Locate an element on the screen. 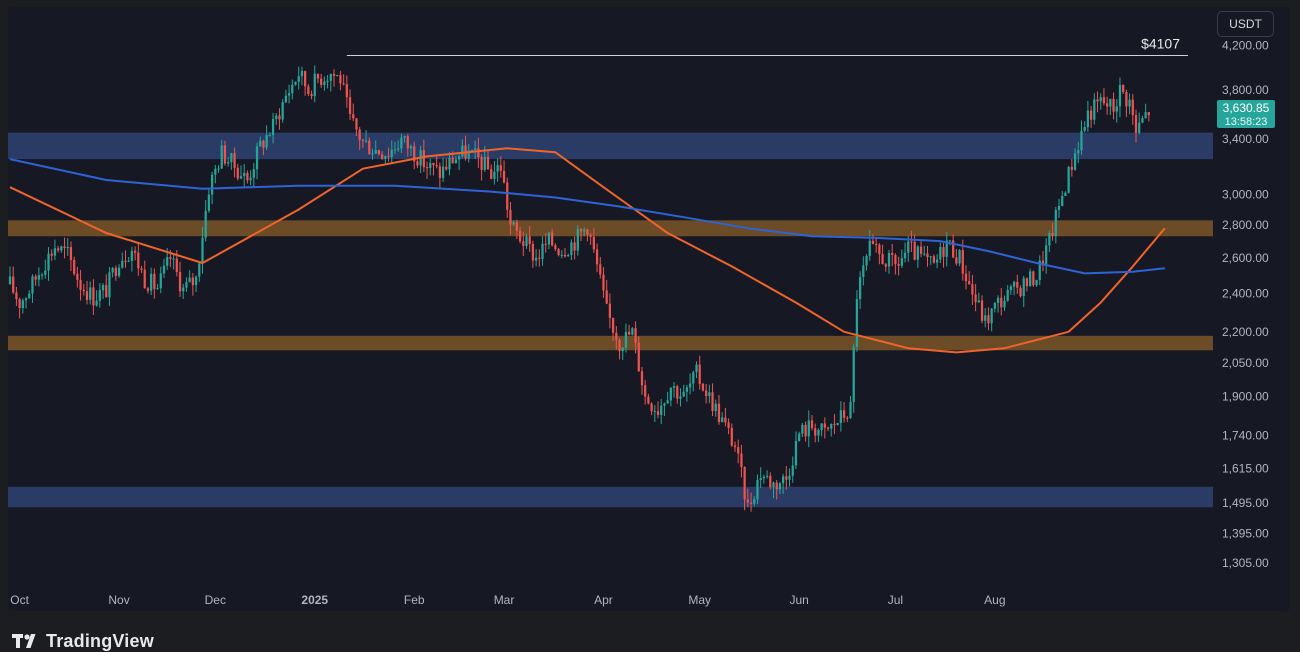 The width and height of the screenshot is (1300, 652). y-tick-label: 3,000.00 is located at coordinates (1245, 195).